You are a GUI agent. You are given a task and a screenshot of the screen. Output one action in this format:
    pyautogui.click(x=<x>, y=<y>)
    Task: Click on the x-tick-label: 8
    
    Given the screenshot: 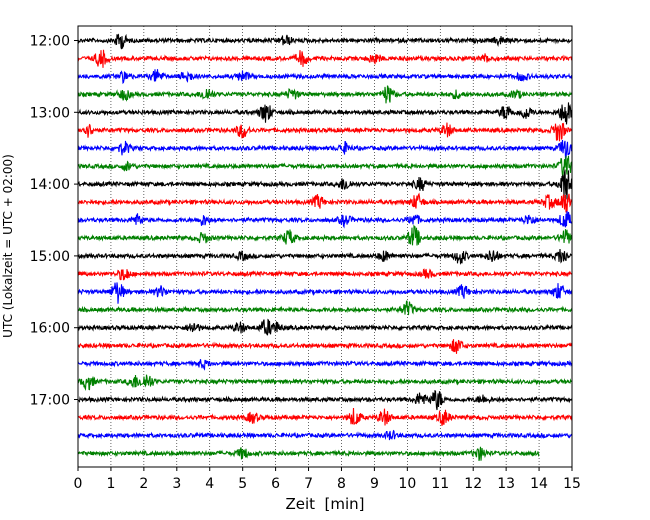 What is the action you would take?
    pyautogui.click(x=341, y=484)
    